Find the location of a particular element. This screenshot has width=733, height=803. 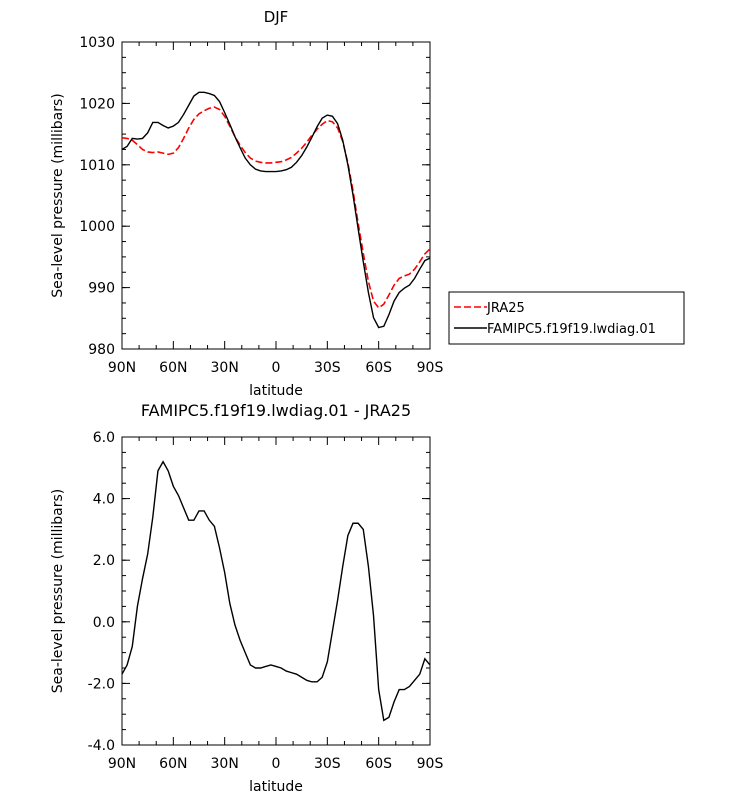

legend-box is located at coordinates (566, 318).